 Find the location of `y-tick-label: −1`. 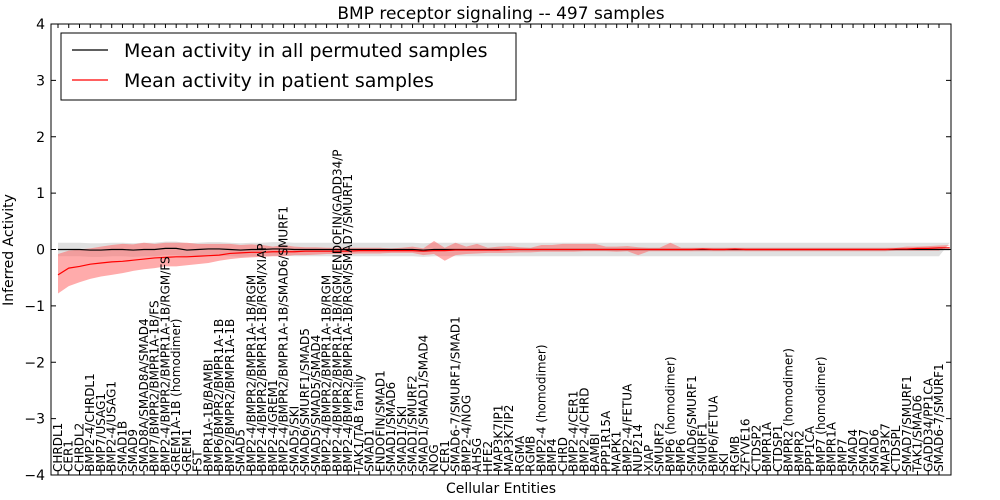

y-tick-label: −1 is located at coordinates (34, 307).